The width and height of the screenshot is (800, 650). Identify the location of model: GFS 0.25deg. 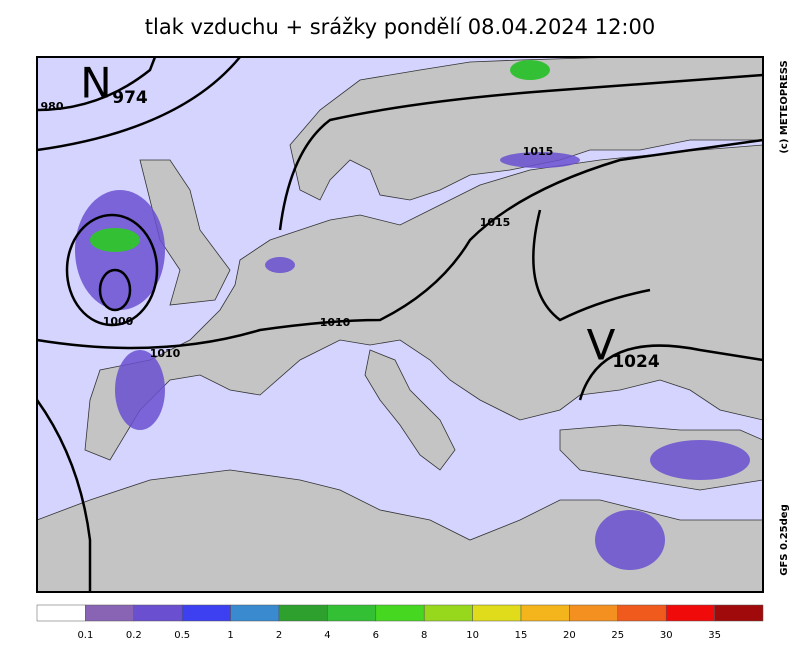
(784, 540).